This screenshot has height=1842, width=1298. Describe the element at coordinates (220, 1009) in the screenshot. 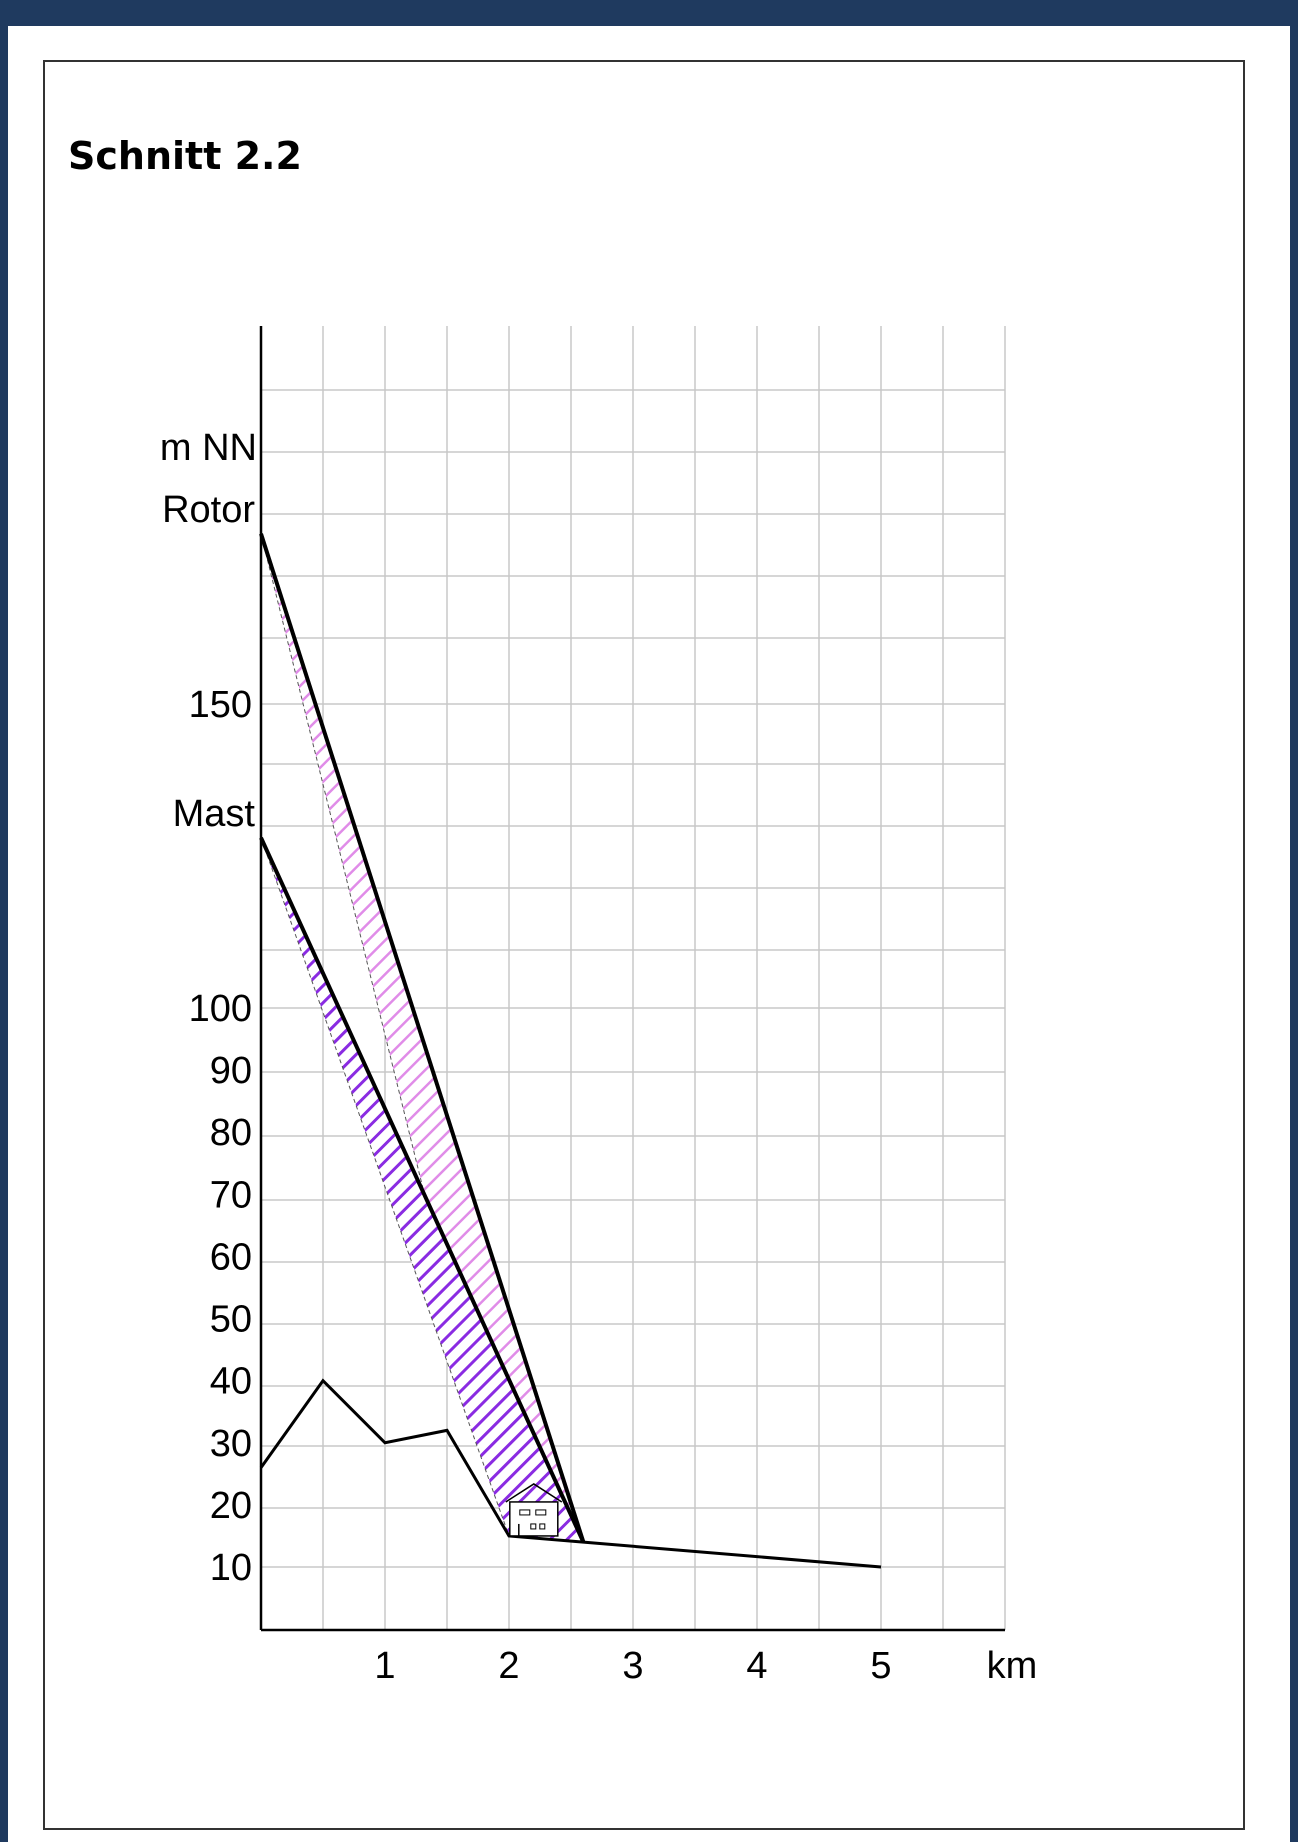

I see `y-tick-label: 100` at that location.